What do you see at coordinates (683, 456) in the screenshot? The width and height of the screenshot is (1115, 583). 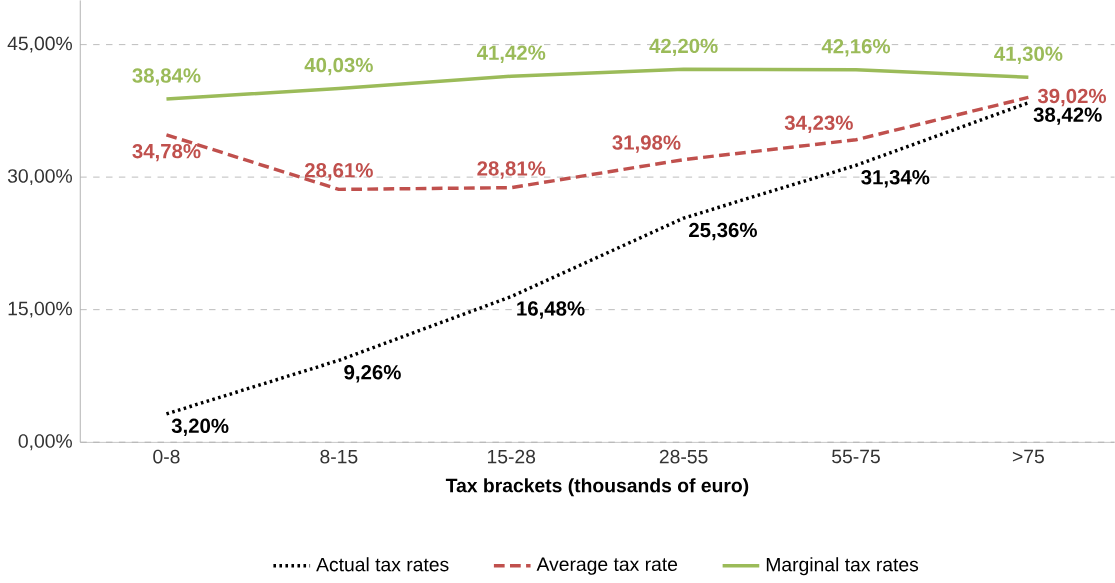 I see `x-tick-label: 28-55` at bounding box center [683, 456].